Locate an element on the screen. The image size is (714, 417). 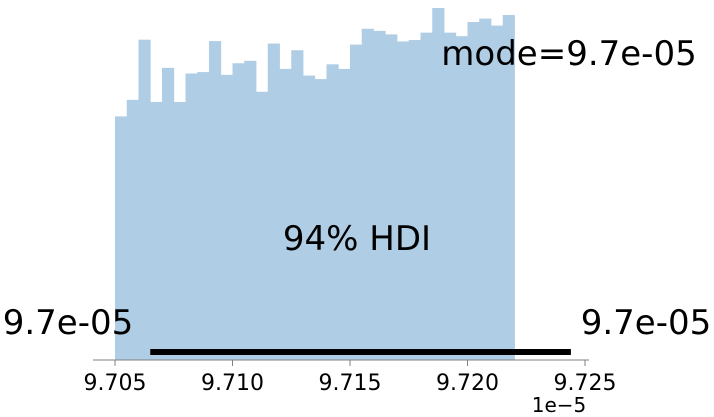
hdi-lower-label: 9.7e-05 is located at coordinates (68, 323).